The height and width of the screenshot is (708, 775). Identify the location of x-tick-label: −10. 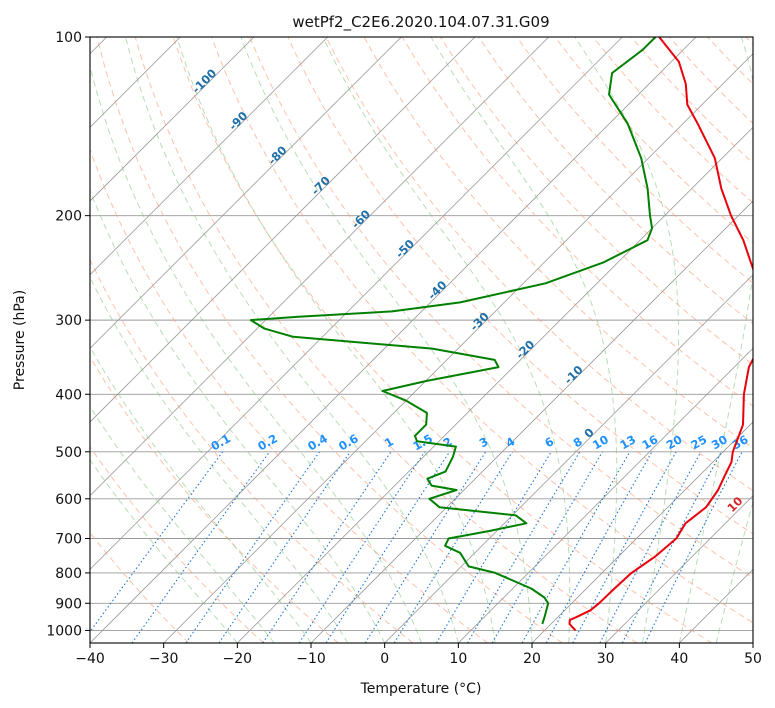
(311, 659).